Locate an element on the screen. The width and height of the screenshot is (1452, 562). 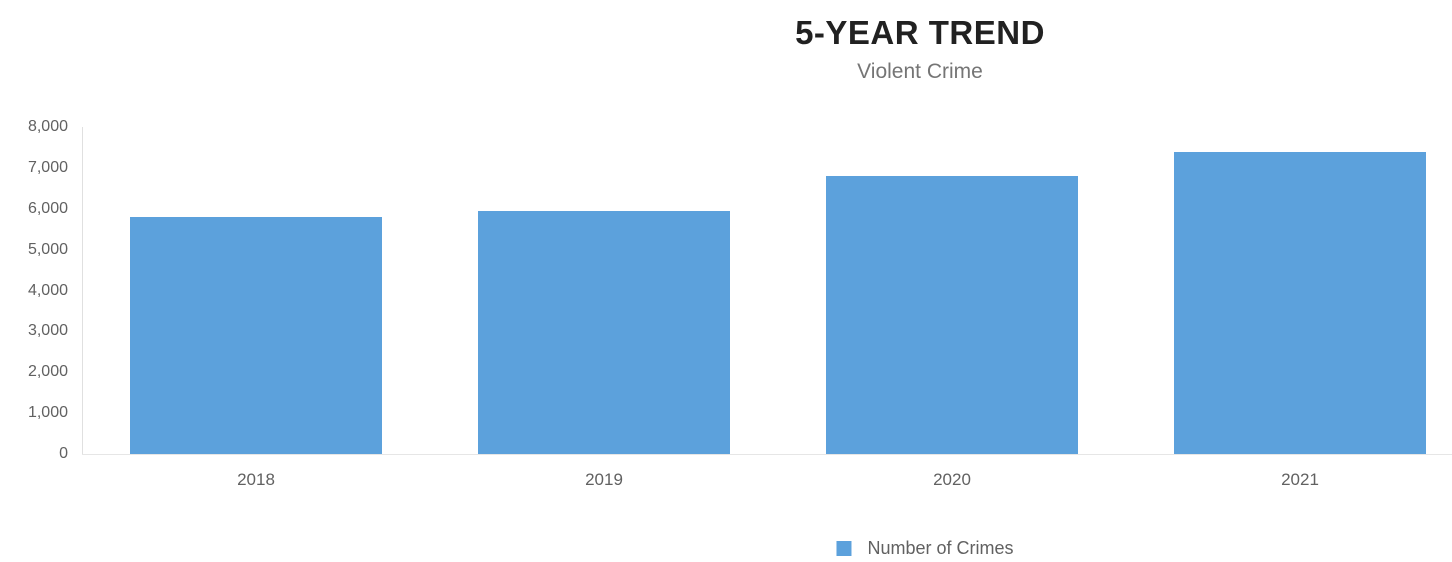
bar-2020 is located at coordinates (952, 315).